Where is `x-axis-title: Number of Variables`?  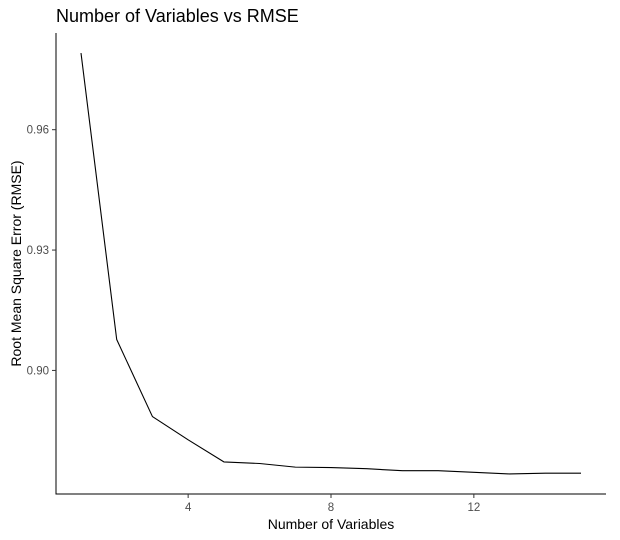
x-axis-title: Number of Variables is located at coordinates (331, 524).